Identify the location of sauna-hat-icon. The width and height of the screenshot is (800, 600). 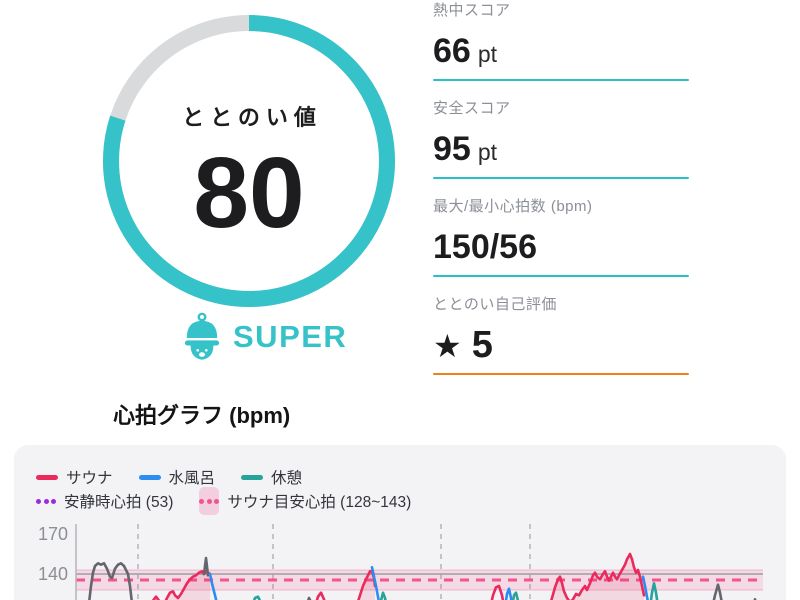
(202, 336).